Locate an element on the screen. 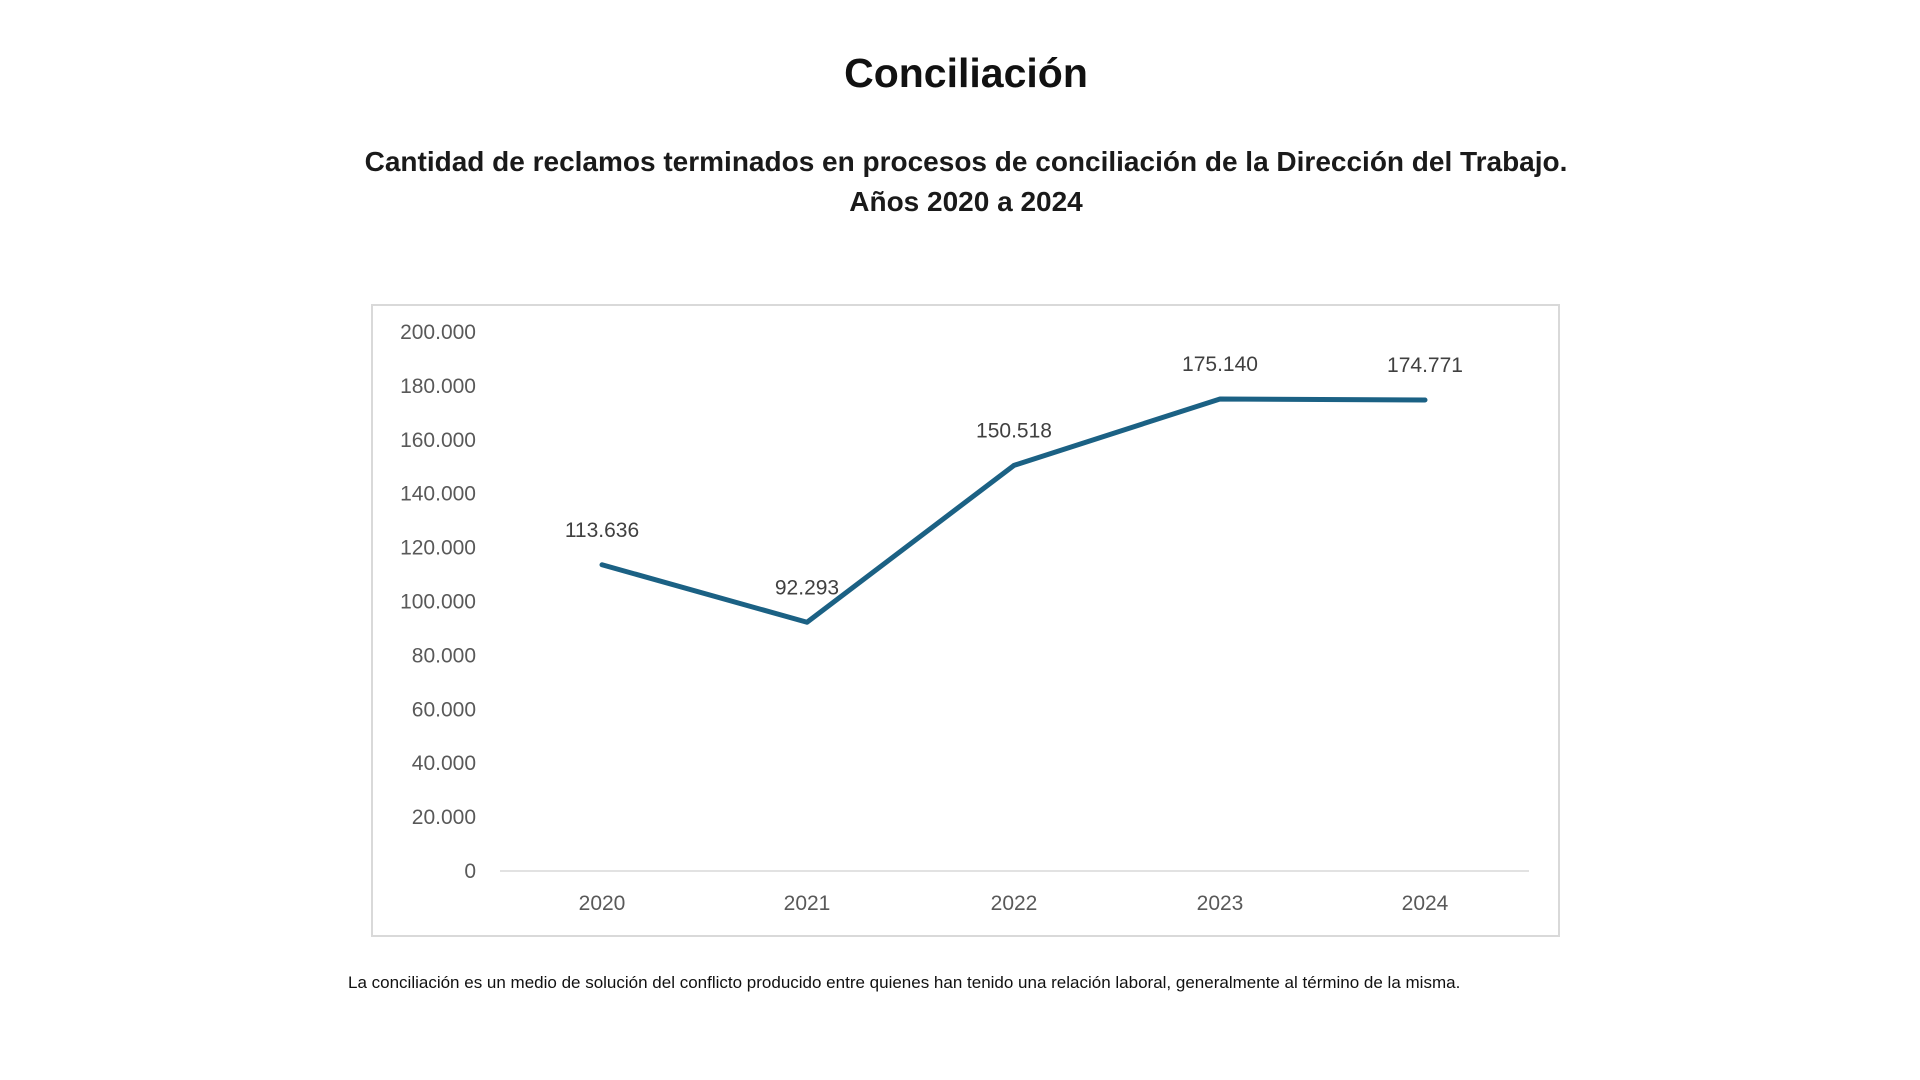 The width and height of the screenshot is (1920, 1080). data-label: 92.293 is located at coordinates (807, 587).